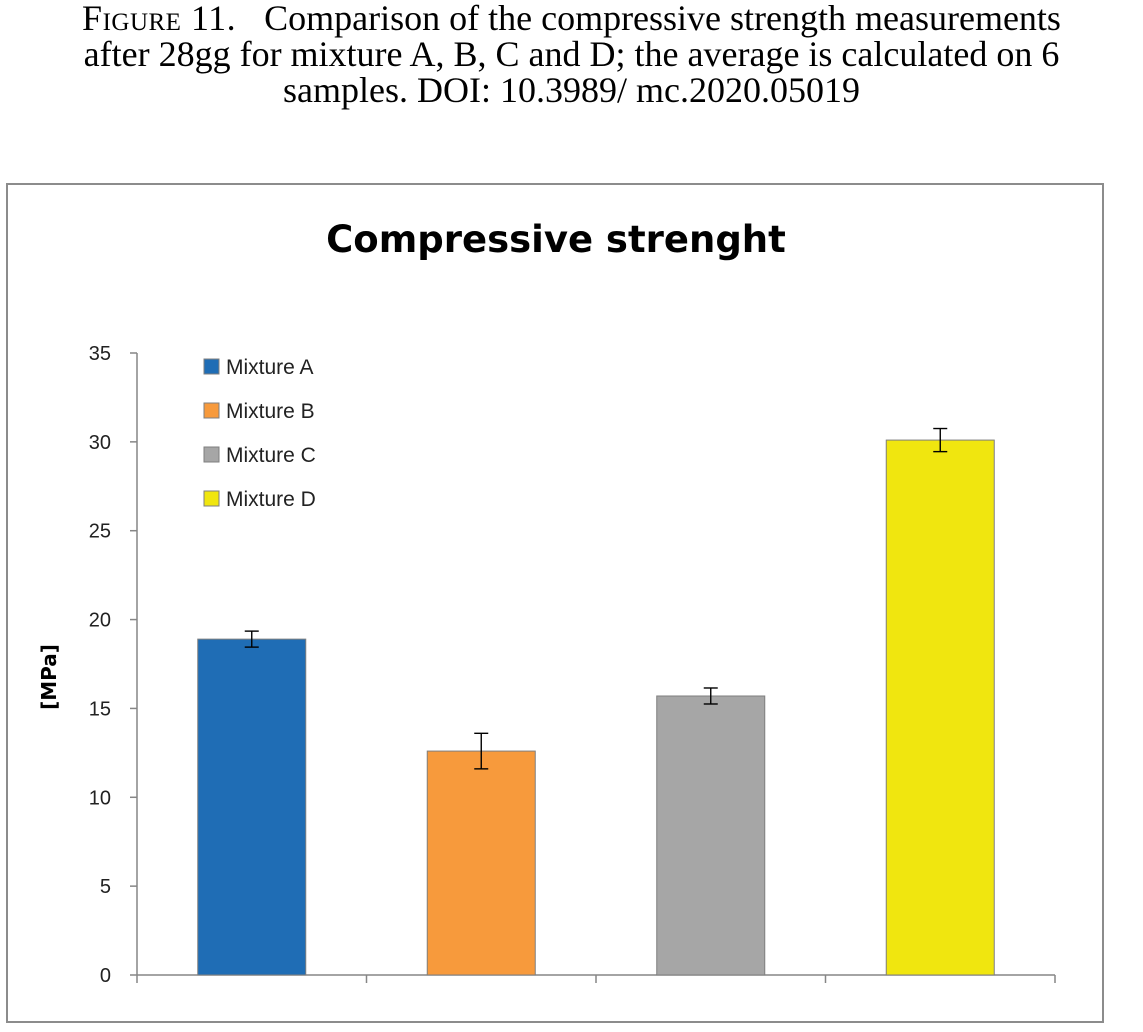  Describe the element at coordinates (100, 532) in the screenshot. I see `y-tick-label: 25` at that location.